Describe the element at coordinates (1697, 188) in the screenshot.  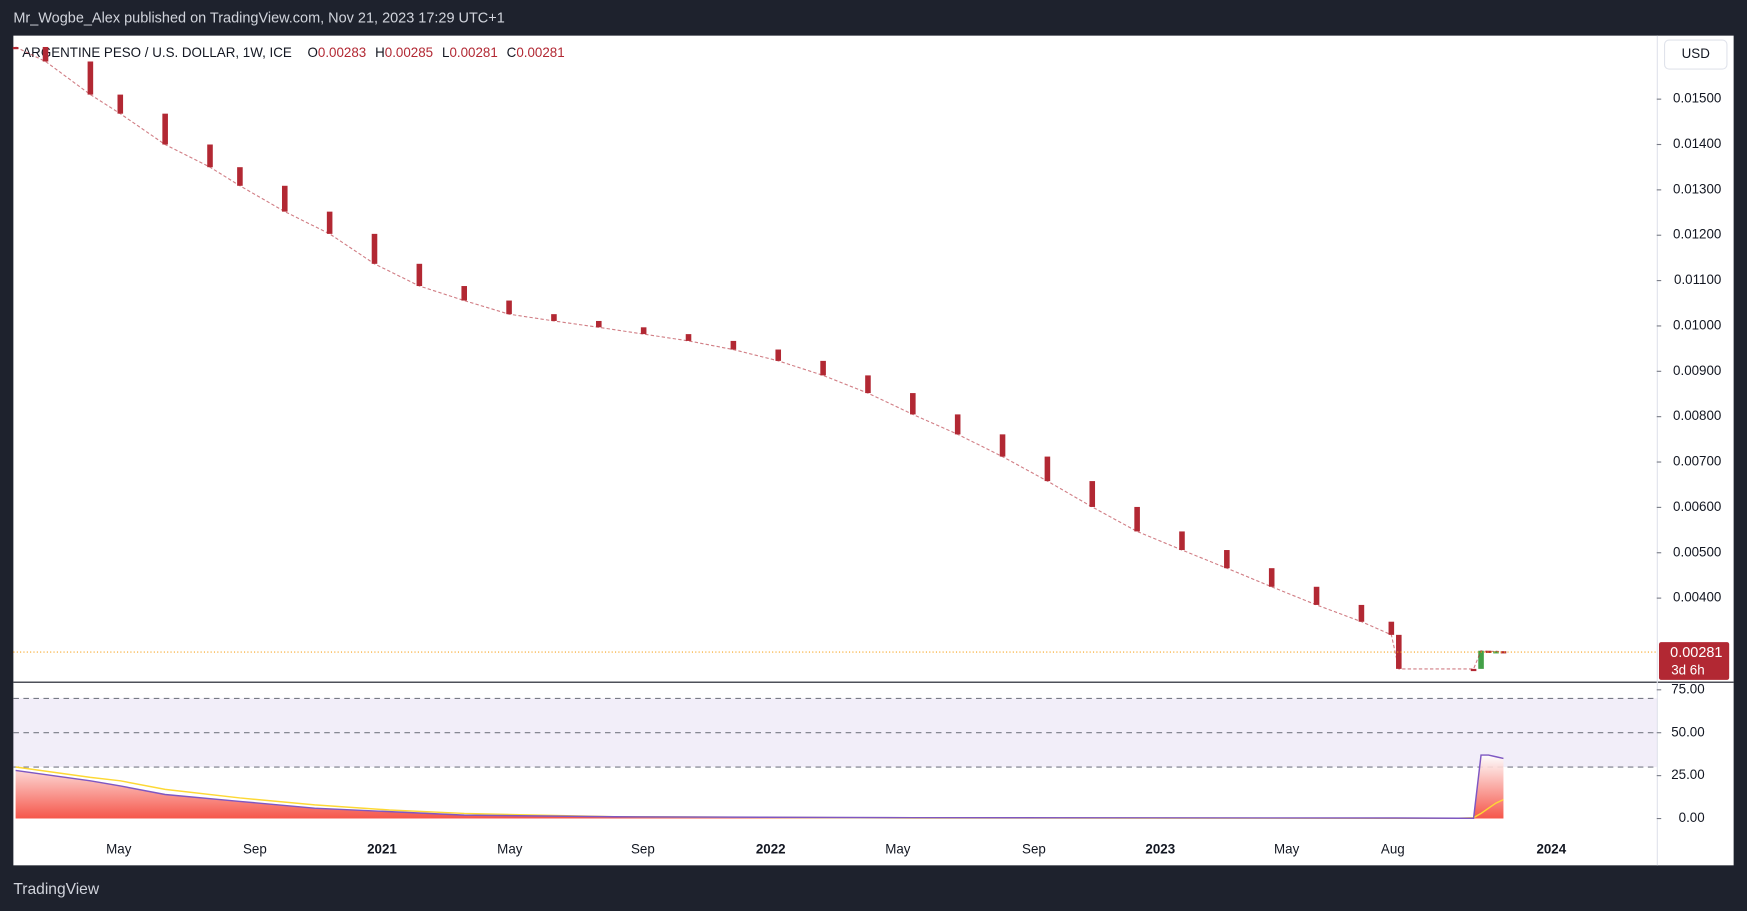
I see `y-tick-label: 0.01300` at that location.